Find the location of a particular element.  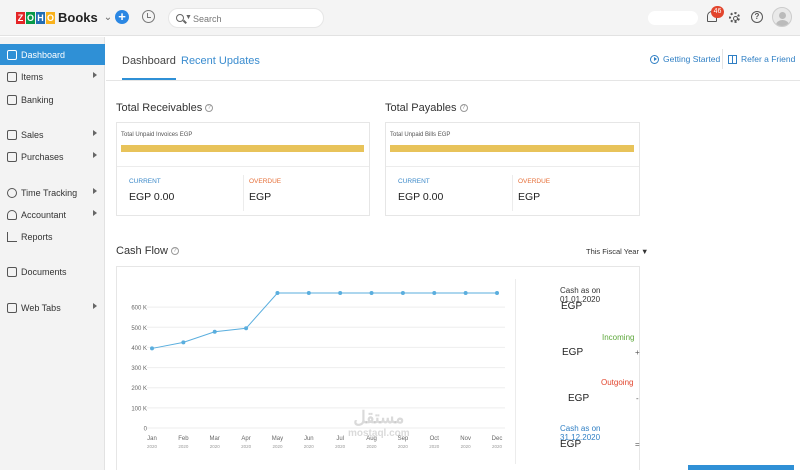

x-tick-label: Oct is located at coordinates (435, 439).